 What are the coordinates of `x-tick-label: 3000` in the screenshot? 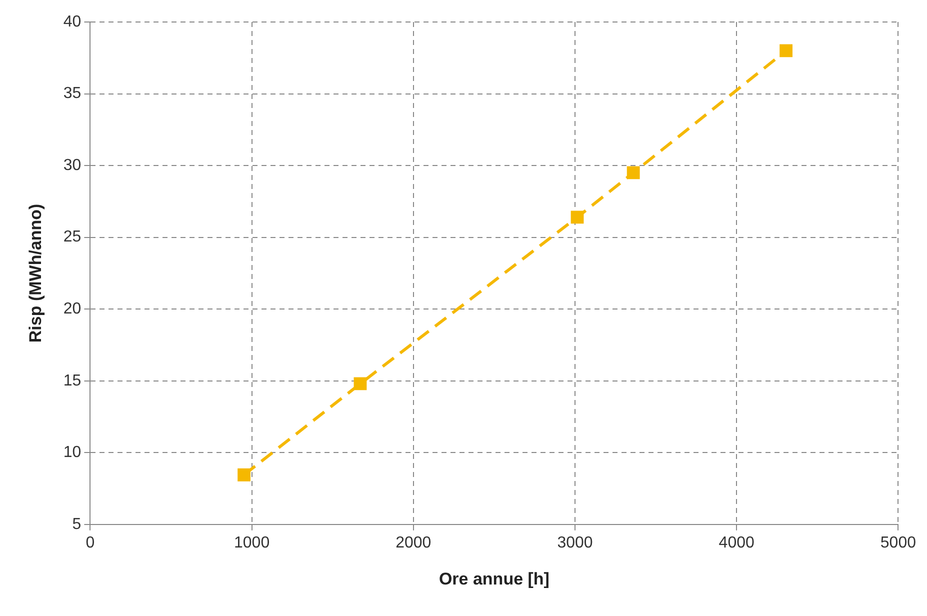 It's located at (575, 543).